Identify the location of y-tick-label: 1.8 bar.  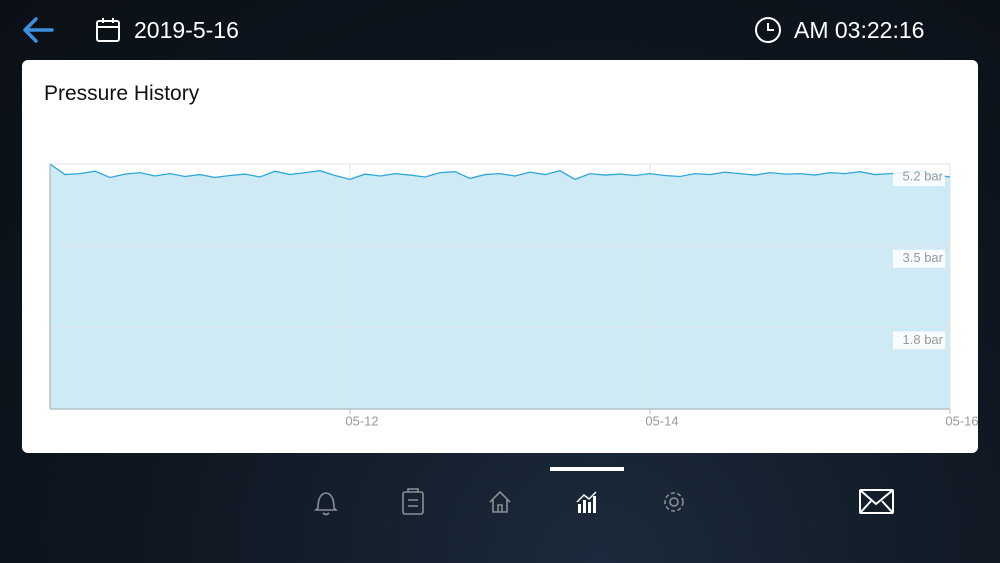
(923, 339).